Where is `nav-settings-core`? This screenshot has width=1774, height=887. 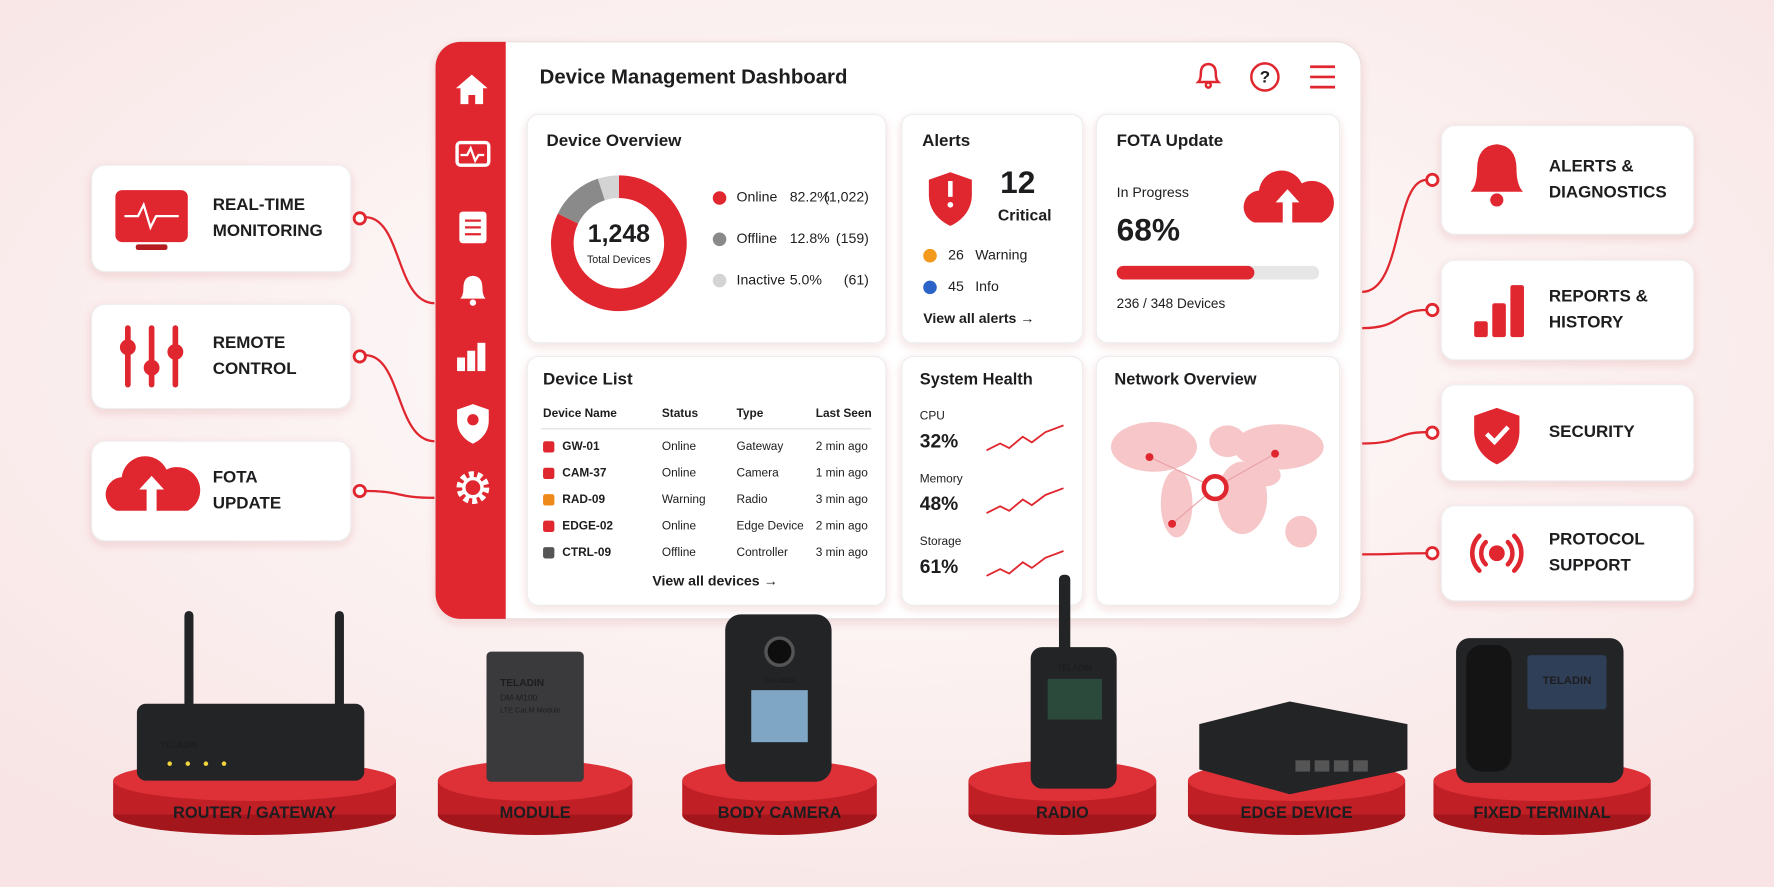
nav-settings-core is located at coordinates (473, 487).